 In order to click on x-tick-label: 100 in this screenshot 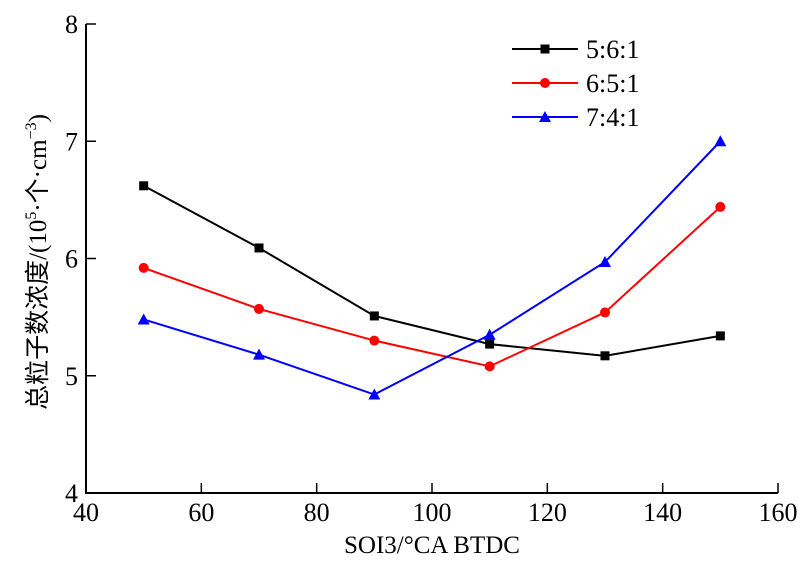, I will do `click(432, 512)`.